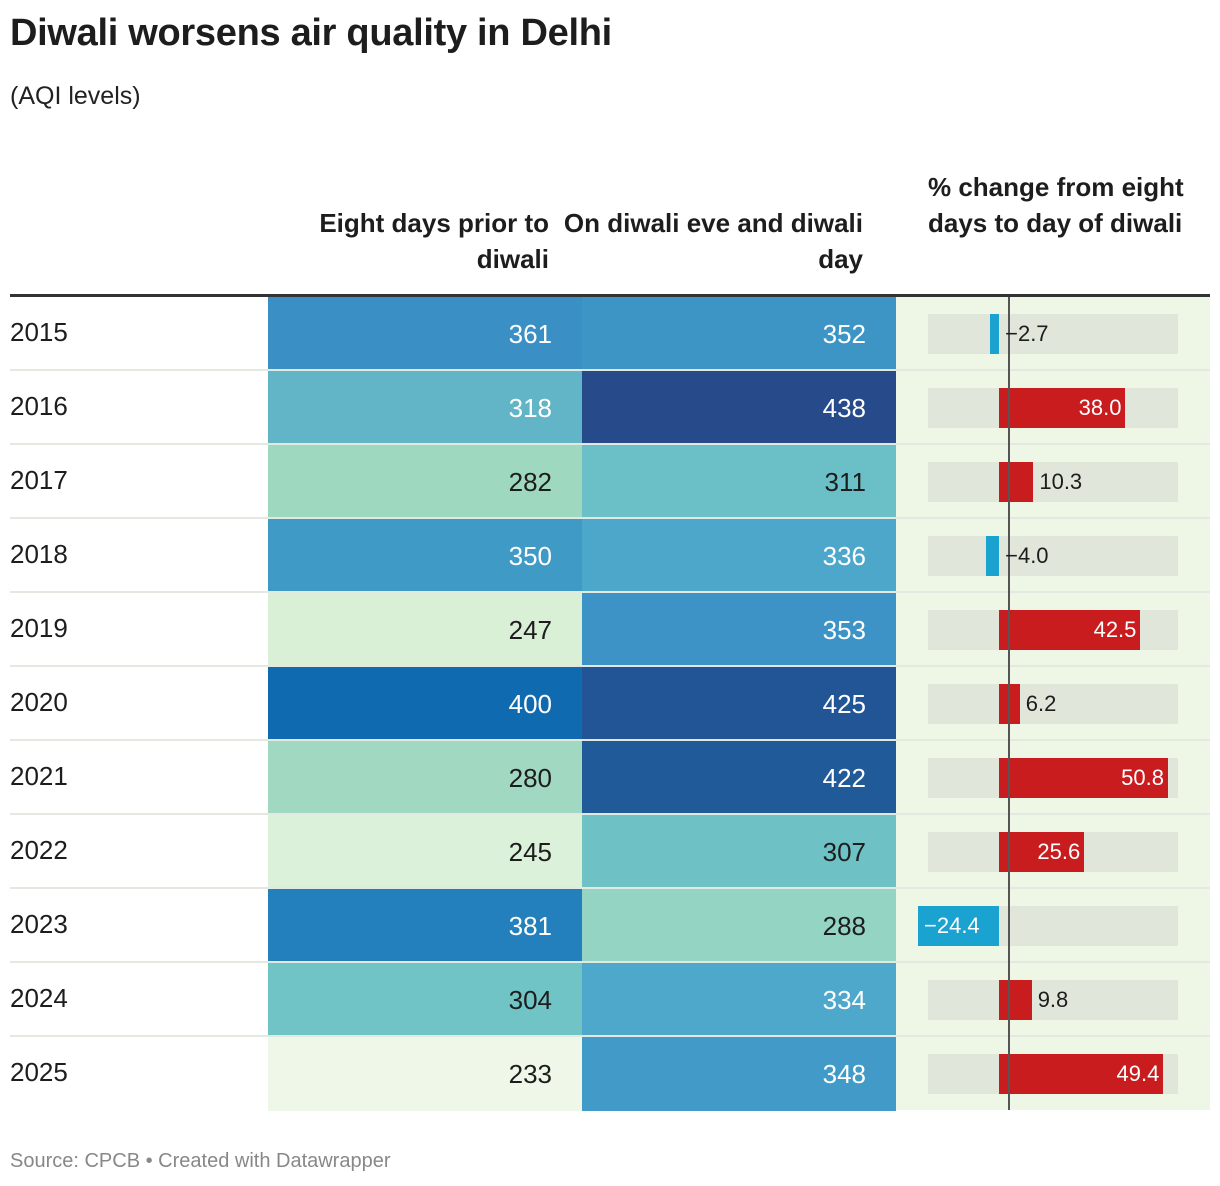 Image resolution: width=1220 pixels, height=1186 pixels. What do you see at coordinates (610, 295) in the screenshot?
I see `header-rule` at bounding box center [610, 295].